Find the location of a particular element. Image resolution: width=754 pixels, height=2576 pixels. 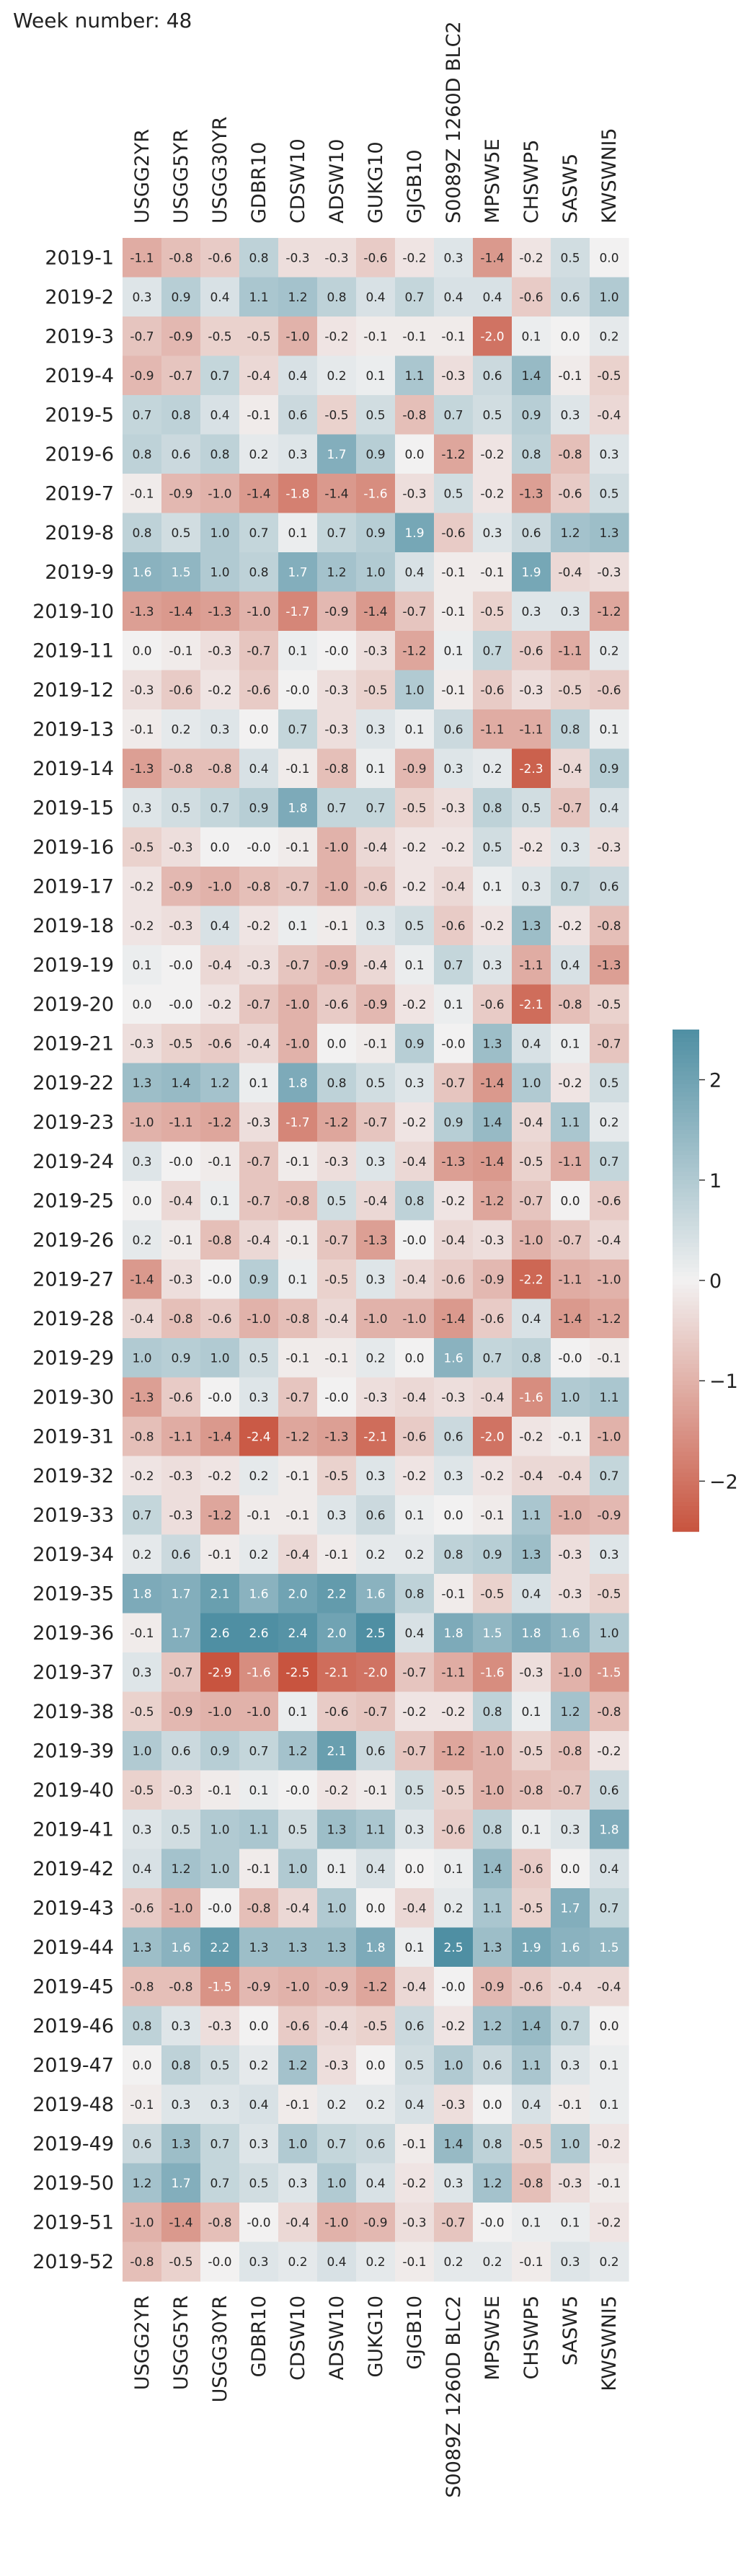

colorbar-tick-label: 1 is located at coordinates (715, 1181).